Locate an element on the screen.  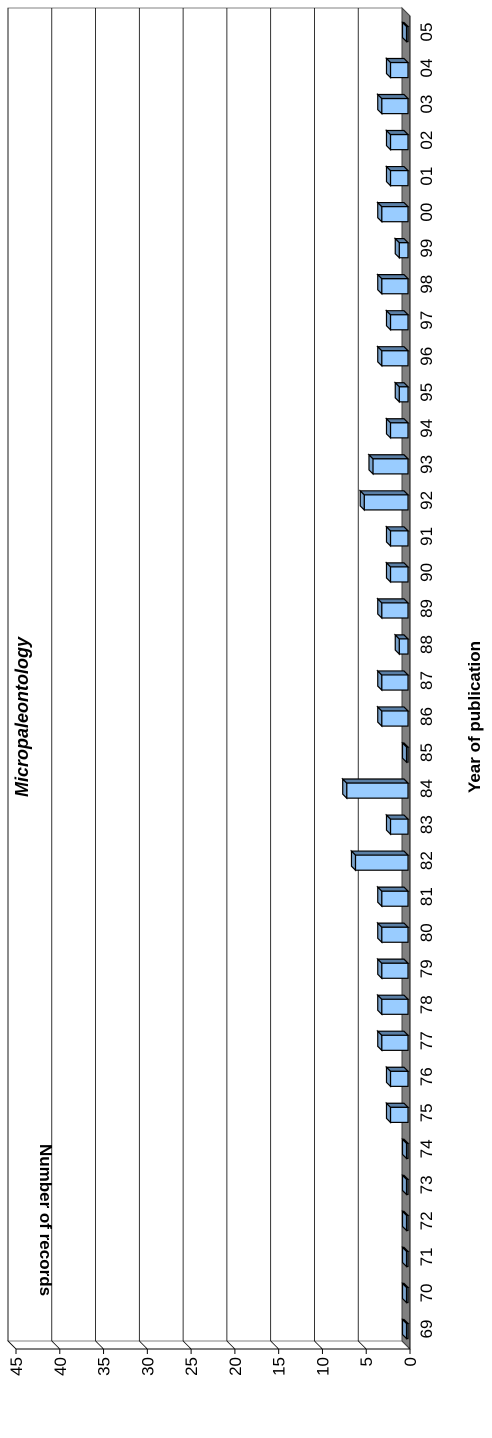
y-tick-label: 15 is located at coordinates (279, 1366).